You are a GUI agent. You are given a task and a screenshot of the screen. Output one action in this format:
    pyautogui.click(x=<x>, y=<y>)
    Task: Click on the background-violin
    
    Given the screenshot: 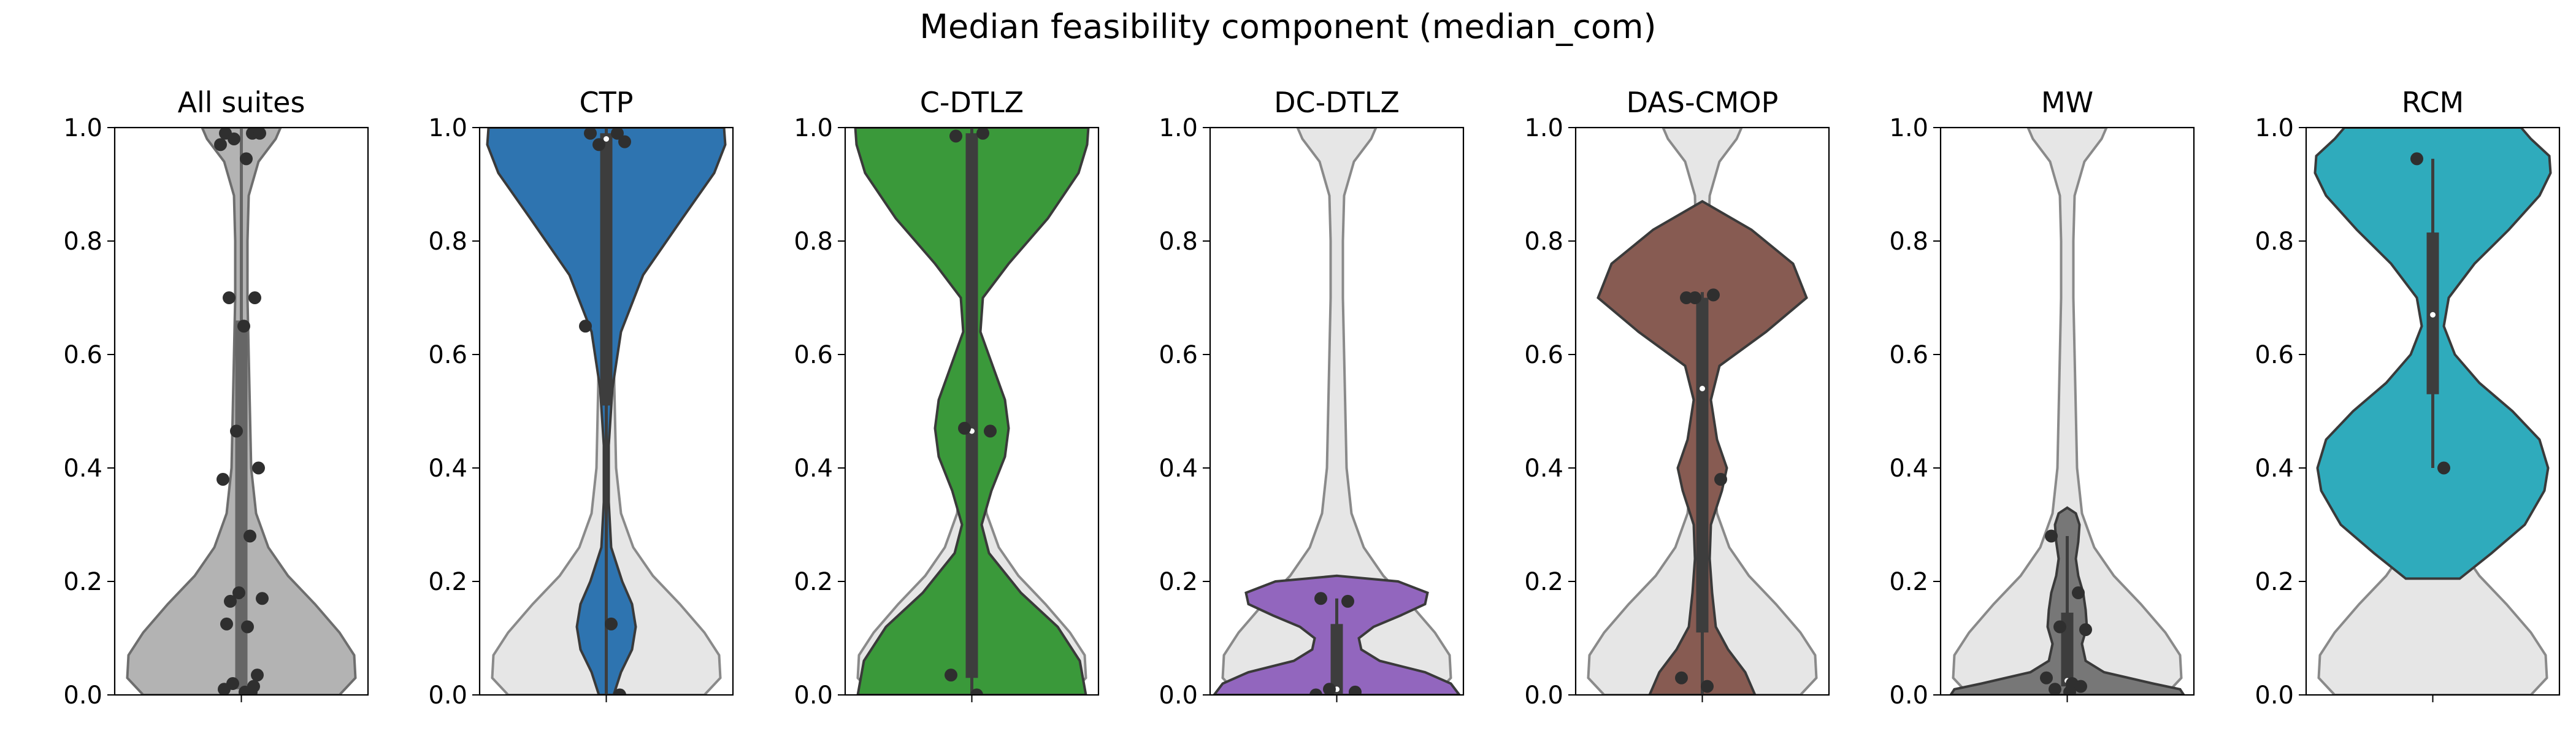 What is the action you would take?
    pyautogui.click(x=2067, y=411)
    